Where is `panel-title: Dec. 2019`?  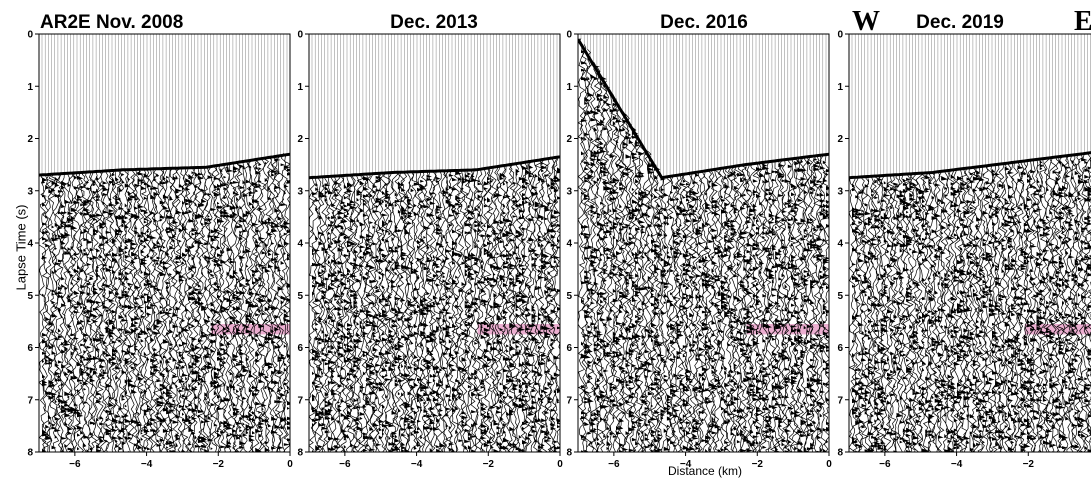
panel-title: Dec. 2019 is located at coordinates (960, 22).